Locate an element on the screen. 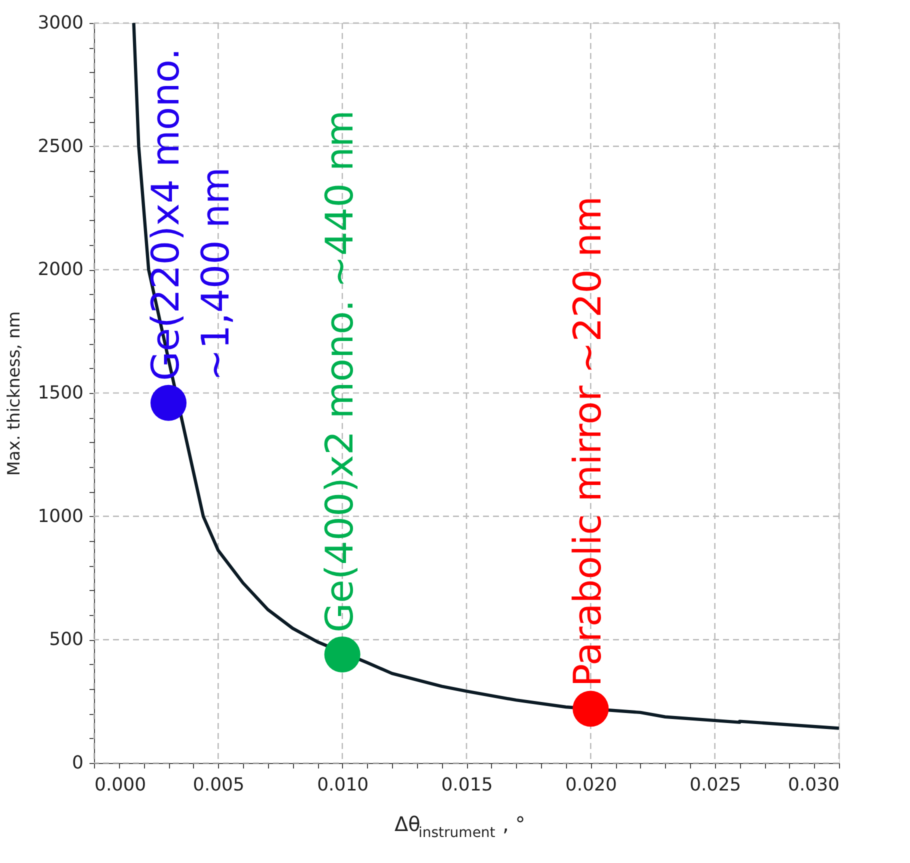  y-tick-label: 1500 is located at coordinates (61, 393).